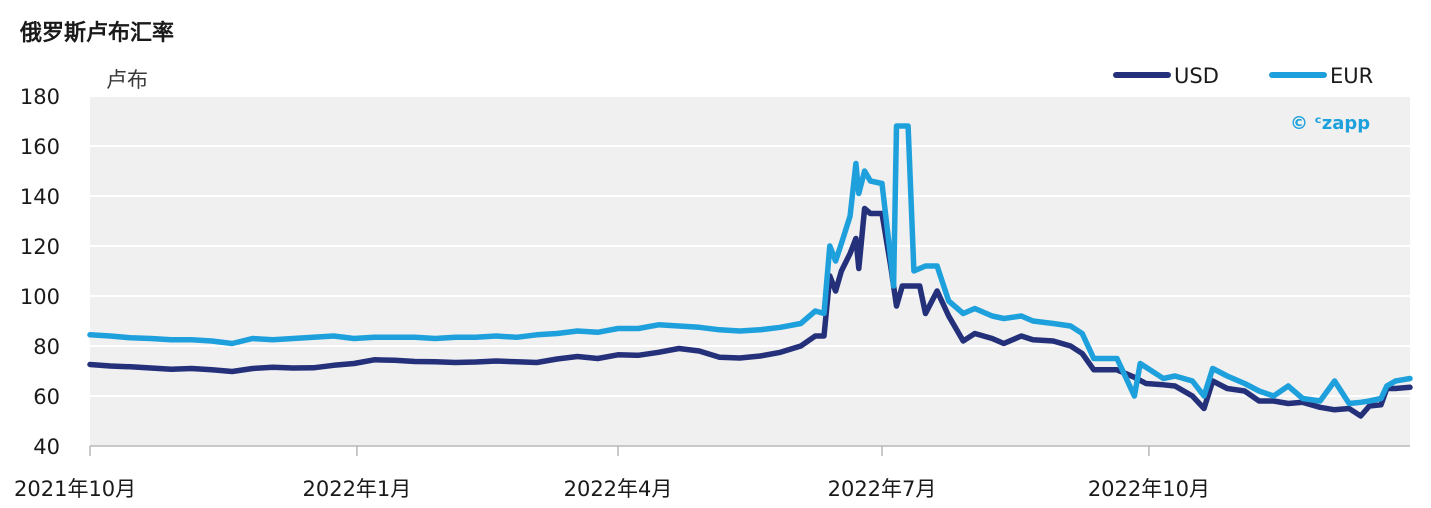 This screenshot has width=1431, height=508. I want to click on y-tick-label: 40, so click(46, 447).